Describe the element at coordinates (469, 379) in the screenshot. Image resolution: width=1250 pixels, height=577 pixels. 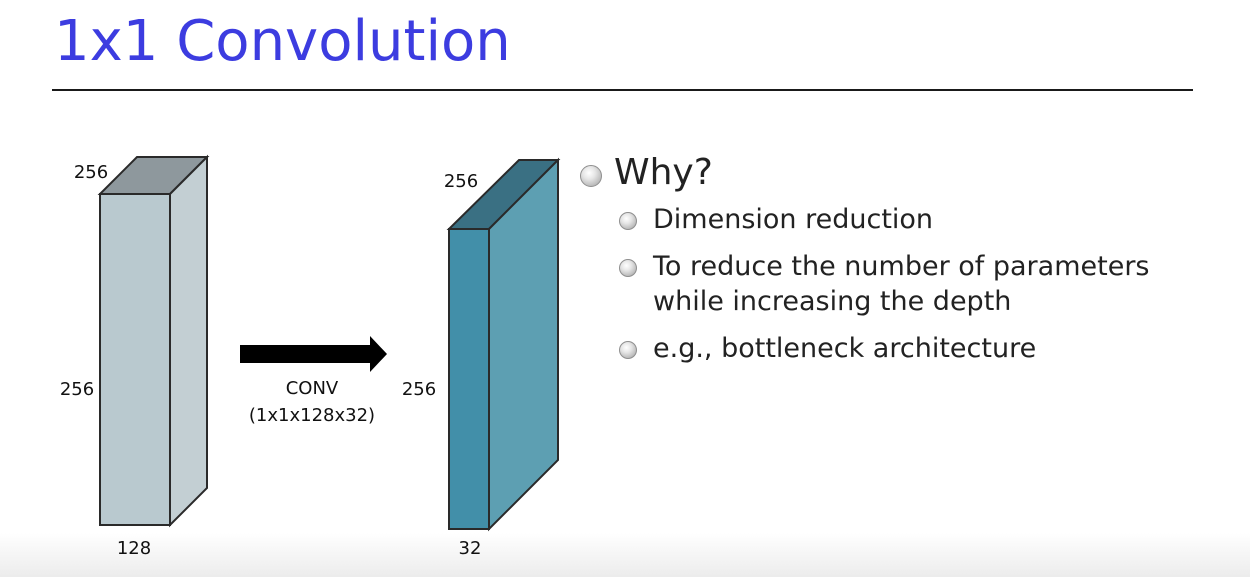
I see `output-volume-front-face` at that location.